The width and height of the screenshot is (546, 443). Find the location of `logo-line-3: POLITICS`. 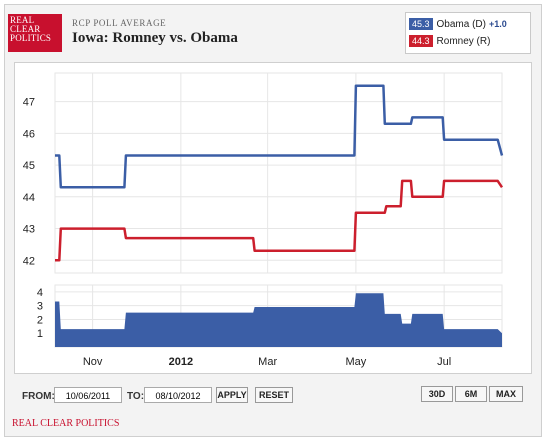

logo-line-3: POLITICS is located at coordinates (31, 38).